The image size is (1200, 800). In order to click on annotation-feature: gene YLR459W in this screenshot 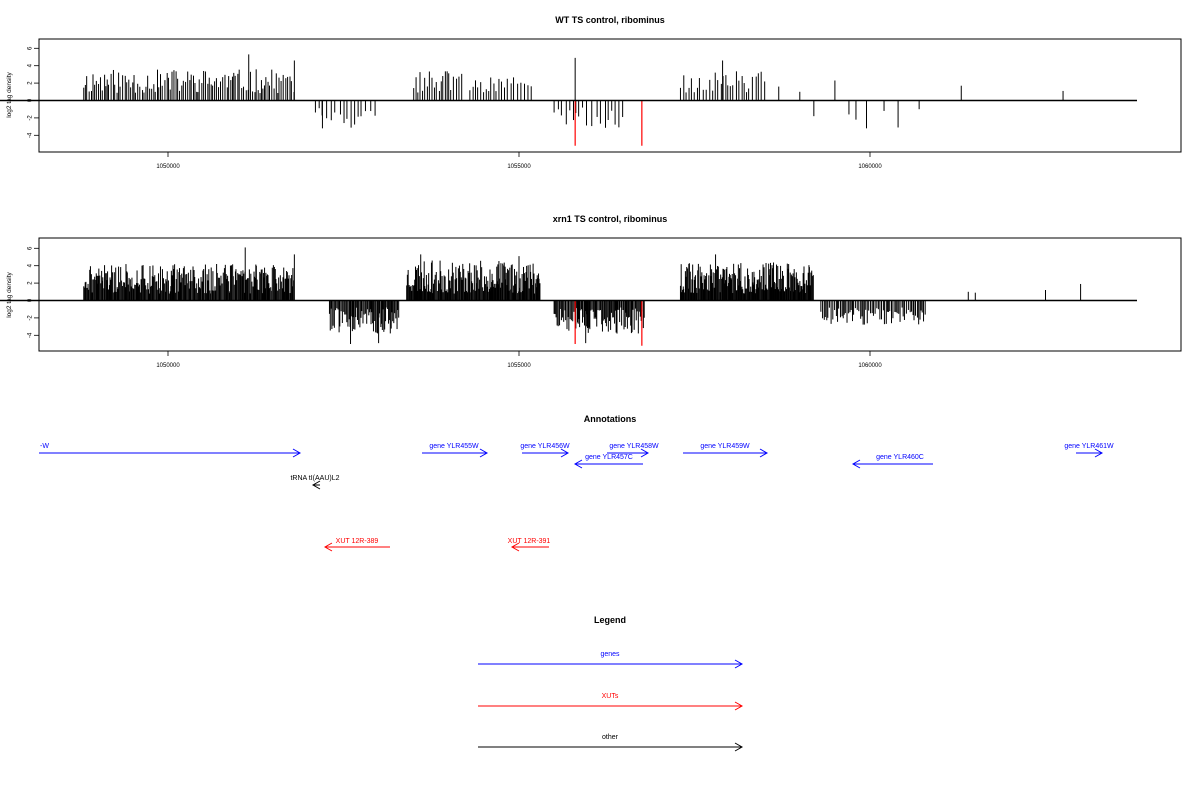, I will do `click(726, 450)`.